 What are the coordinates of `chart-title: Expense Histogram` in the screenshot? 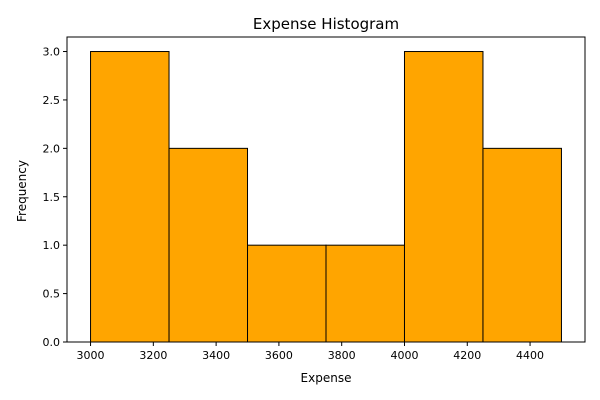 It's located at (326, 24).